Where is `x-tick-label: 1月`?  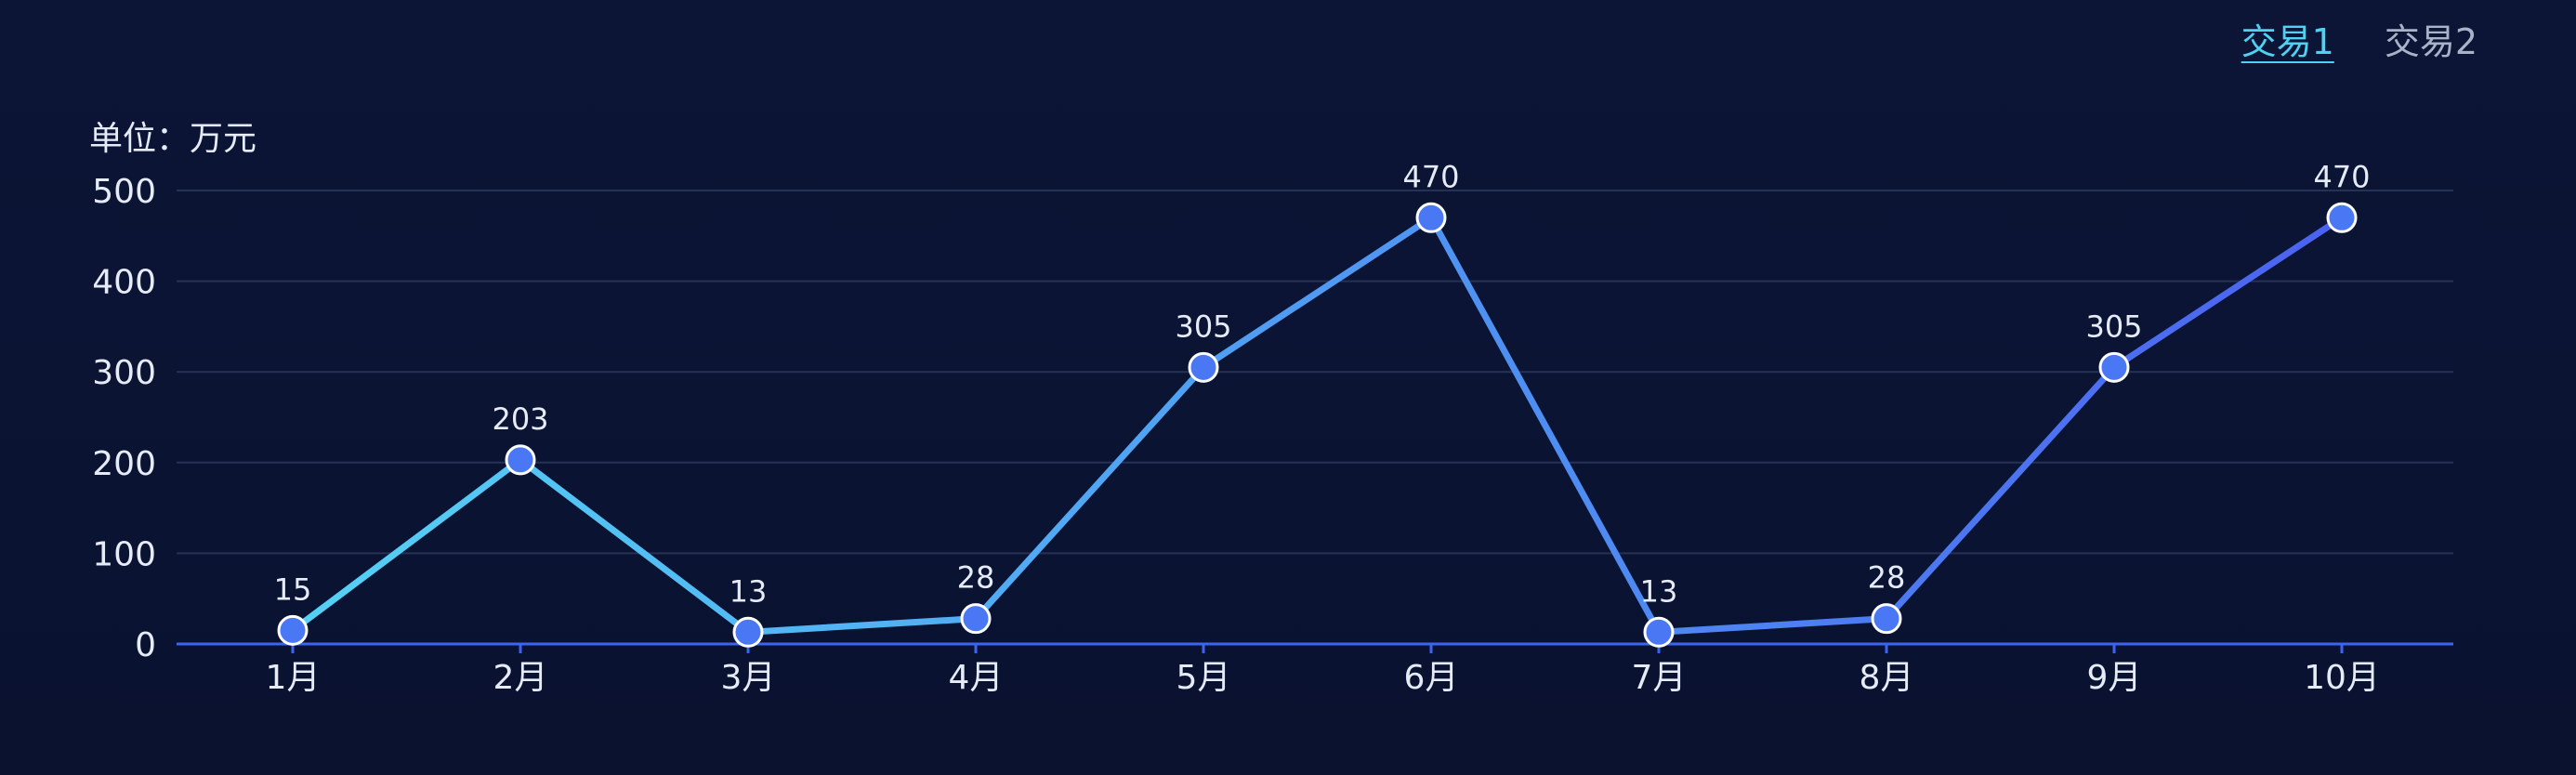 x-tick-label: 1月 is located at coordinates (293, 678).